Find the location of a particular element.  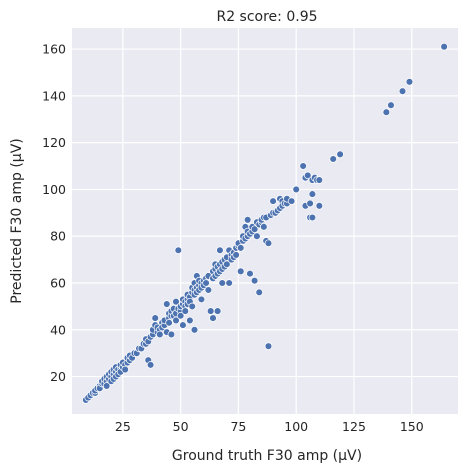

x-tick-label: 25 is located at coordinates (123, 426).